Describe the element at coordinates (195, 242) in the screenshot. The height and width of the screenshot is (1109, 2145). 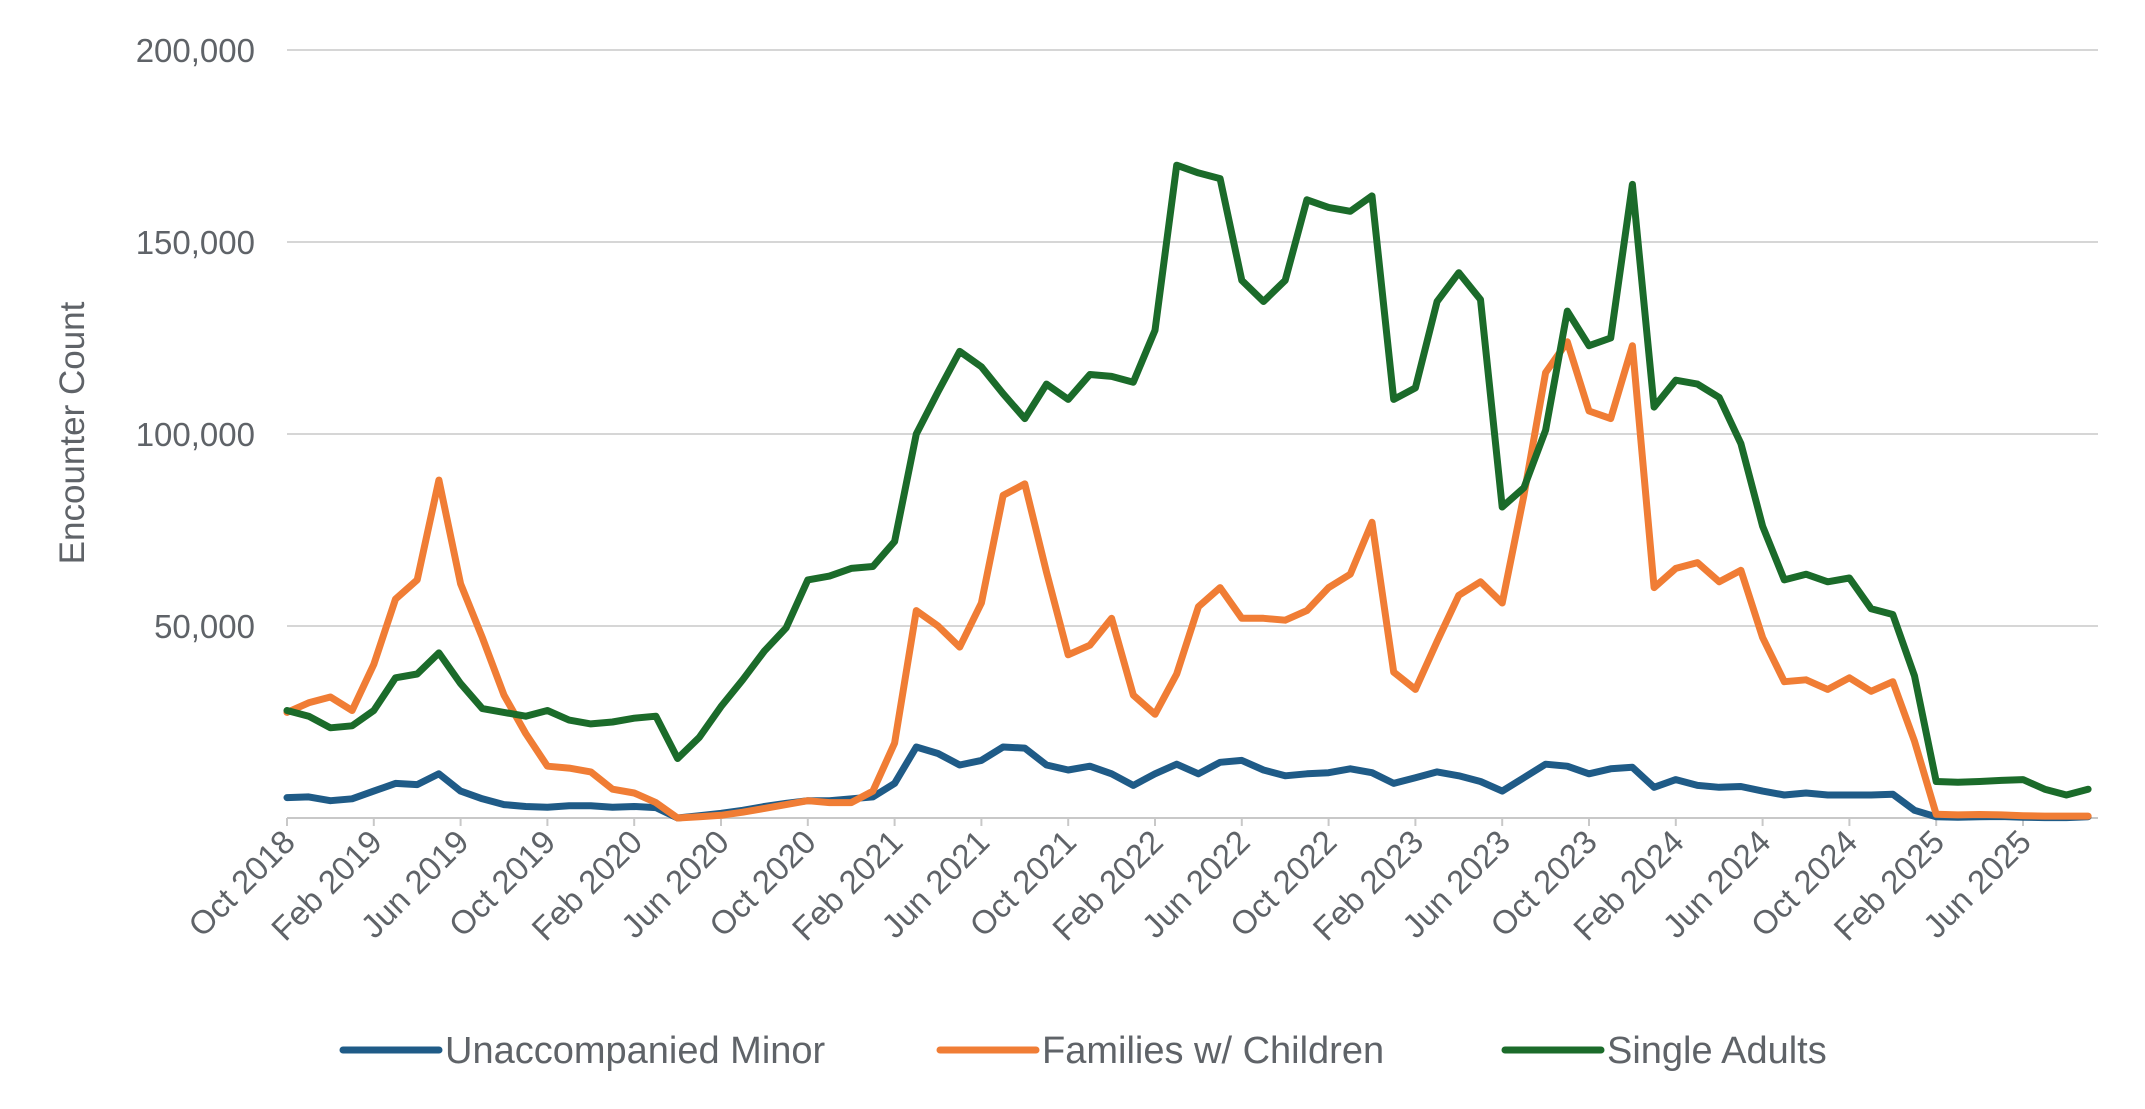
I see `y-tick-label: 150,000` at that location.